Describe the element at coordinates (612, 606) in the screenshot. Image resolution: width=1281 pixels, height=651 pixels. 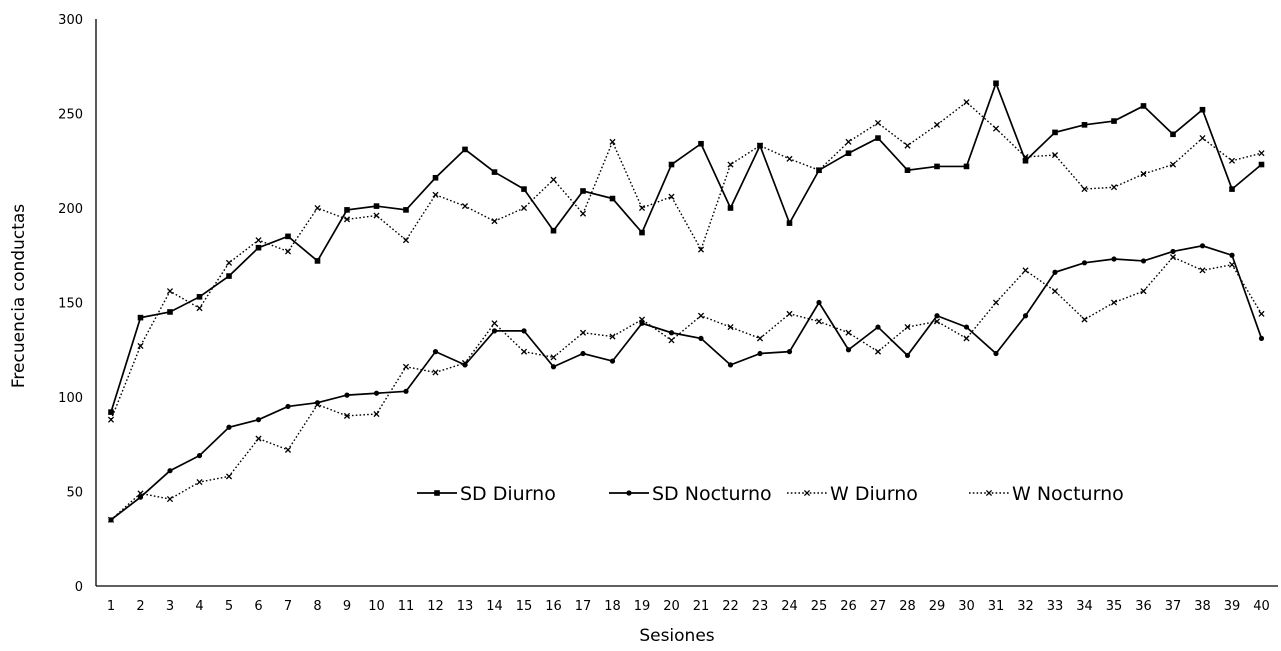
I see `x-tick-label: 18` at that location.